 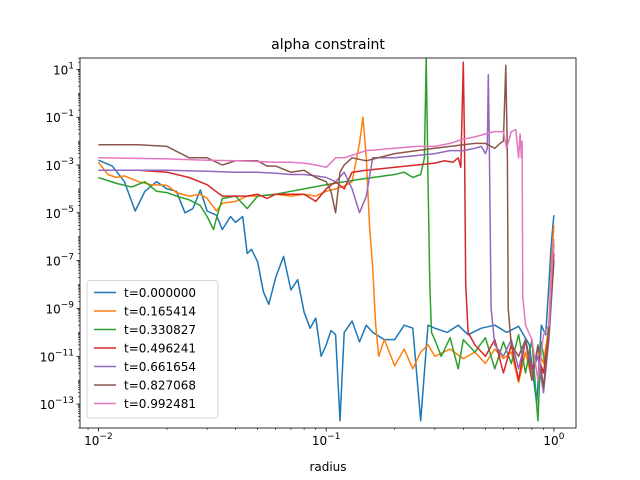 What do you see at coordinates (59, 213) in the screenshot?
I see `y-tick-label: 10⁻⁵` at bounding box center [59, 213].